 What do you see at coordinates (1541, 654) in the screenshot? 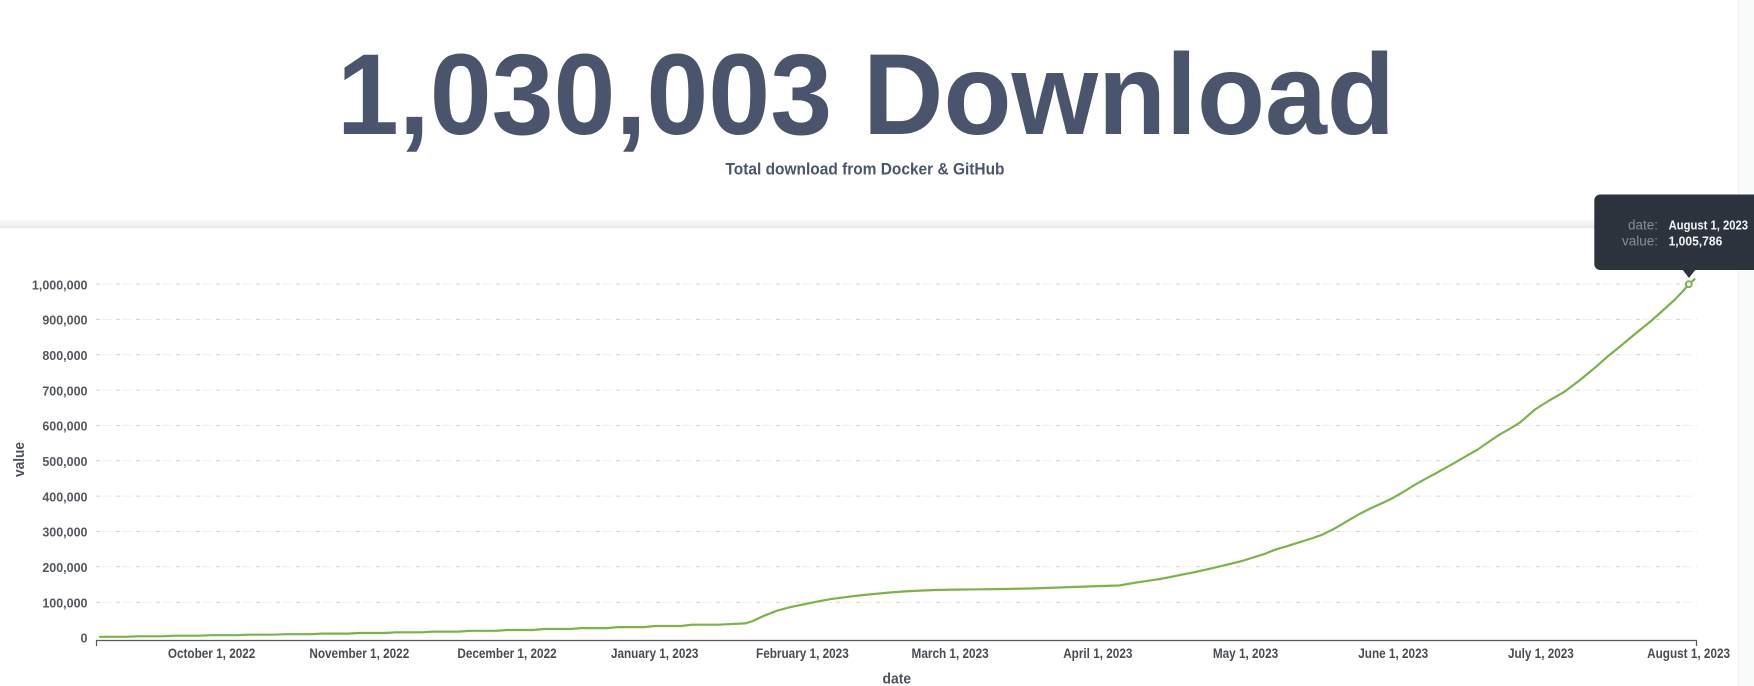
I see `svg-text: July 1, 2023` at bounding box center [1541, 654].